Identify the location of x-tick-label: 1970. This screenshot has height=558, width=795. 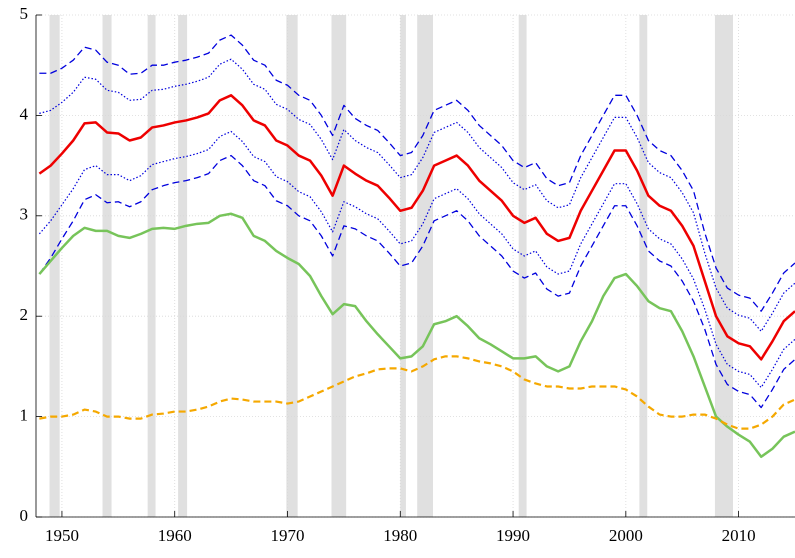
(287, 535).